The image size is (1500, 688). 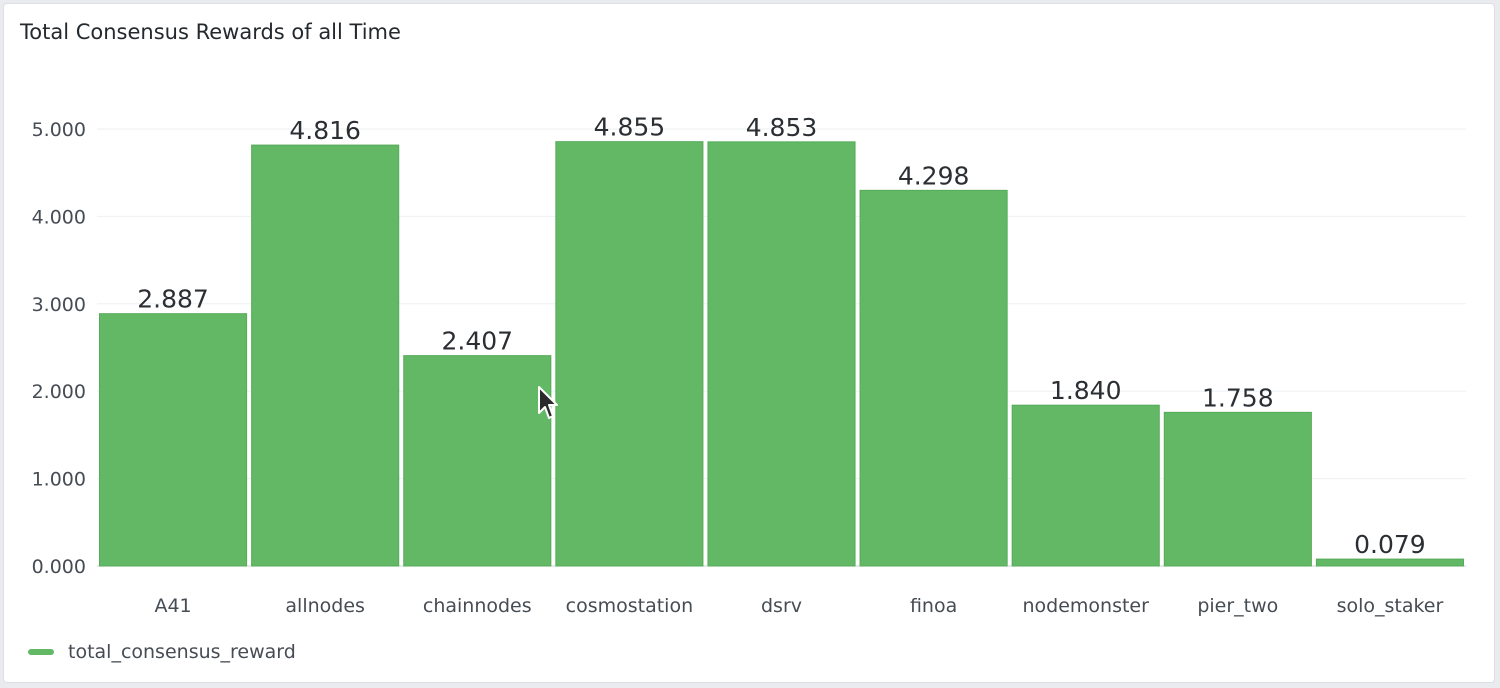 What do you see at coordinates (477, 606) in the screenshot?
I see `x-tick-label-chainnodes: chainnodes` at bounding box center [477, 606].